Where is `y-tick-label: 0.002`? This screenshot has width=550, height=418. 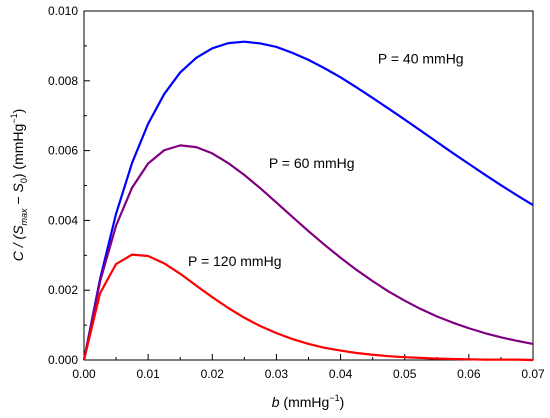
y-tick-label: 0.002 is located at coordinates (63, 290).